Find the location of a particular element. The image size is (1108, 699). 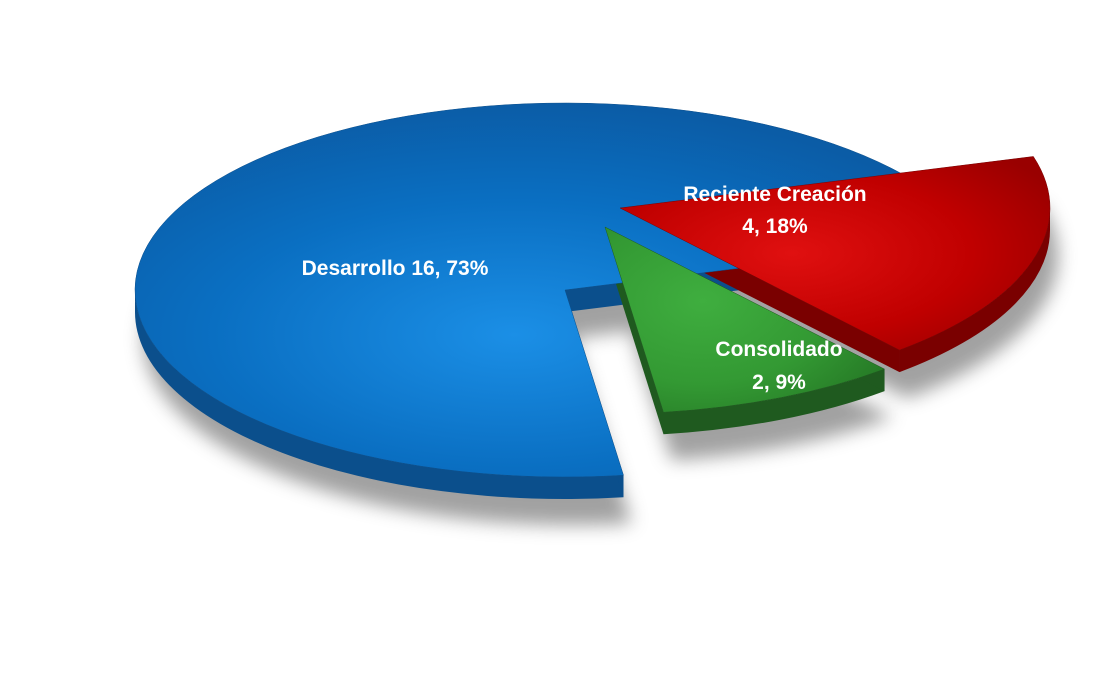

label-desarrollo: Desarrollo 16, 73% is located at coordinates (395, 268).